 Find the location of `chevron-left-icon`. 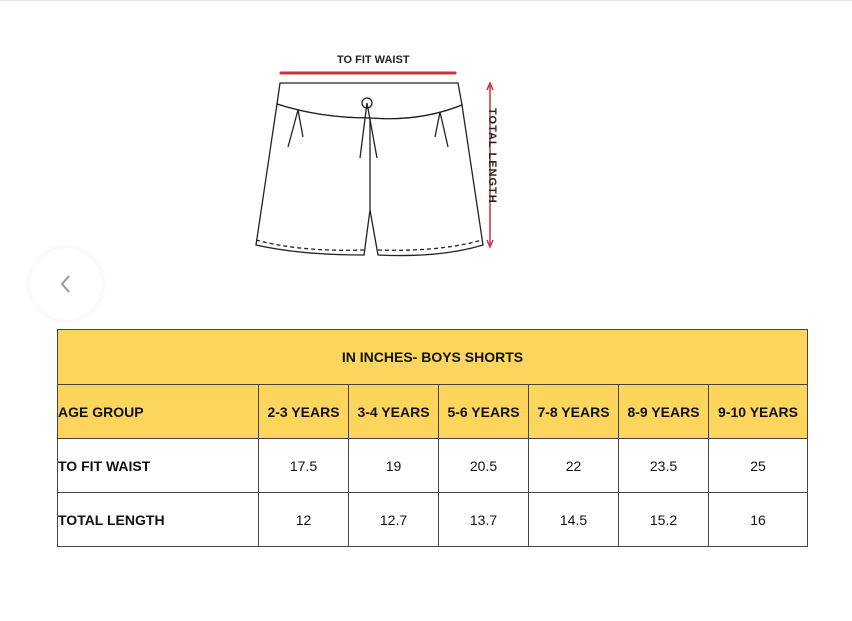

chevron-left-icon is located at coordinates (65, 284).